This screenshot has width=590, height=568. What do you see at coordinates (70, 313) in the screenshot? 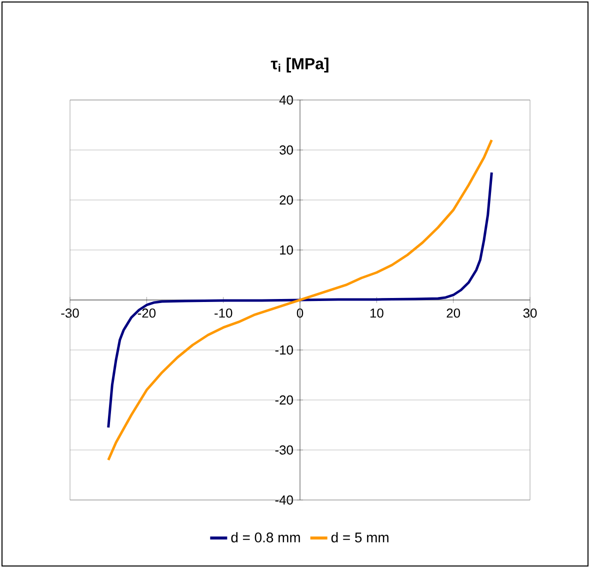
I see `x-tick-label: -30` at bounding box center [70, 313].